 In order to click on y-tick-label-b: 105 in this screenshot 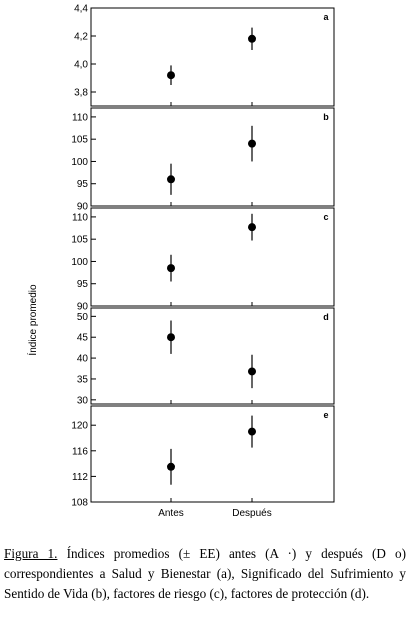, I will do `click(79, 140)`.